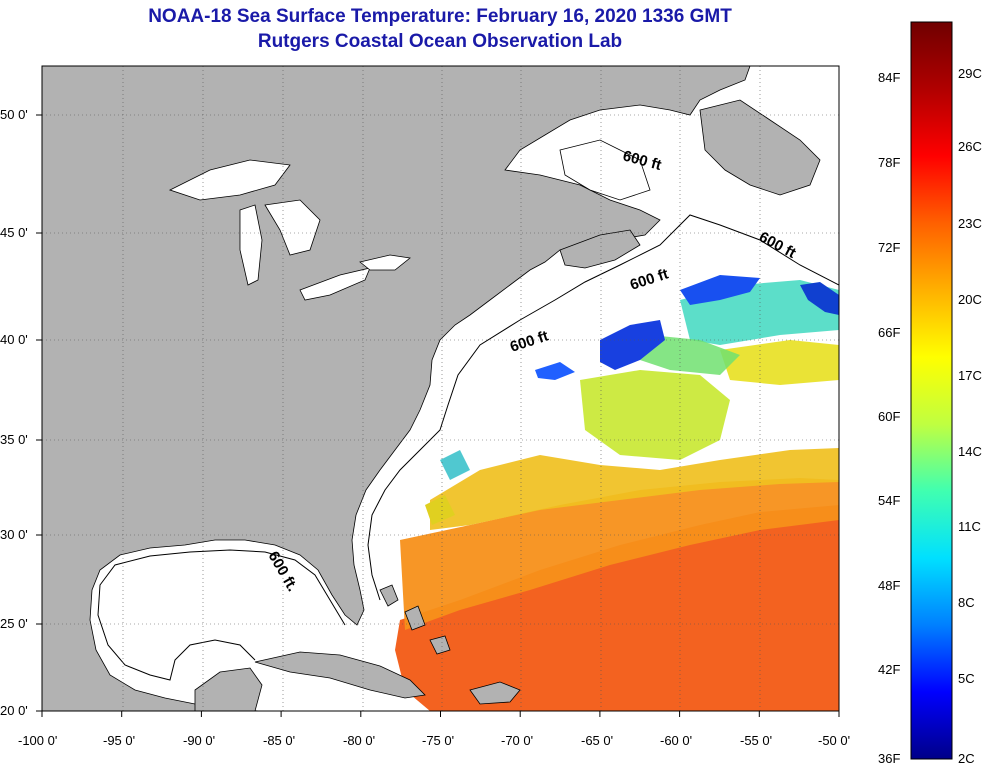 The height and width of the screenshot is (770, 984). Describe the element at coordinates (889, 162) in the screenshot. I see `colorbar-f-label: 78F` at that location.